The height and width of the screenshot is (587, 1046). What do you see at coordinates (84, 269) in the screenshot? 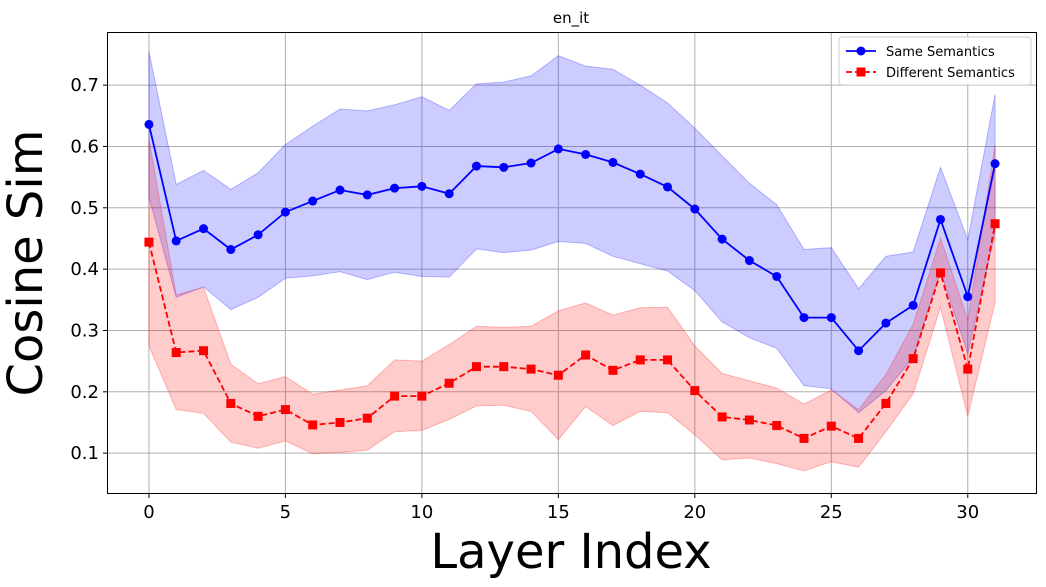
I see `y-tick-label: 0.4` at bounding box center [84, 269].